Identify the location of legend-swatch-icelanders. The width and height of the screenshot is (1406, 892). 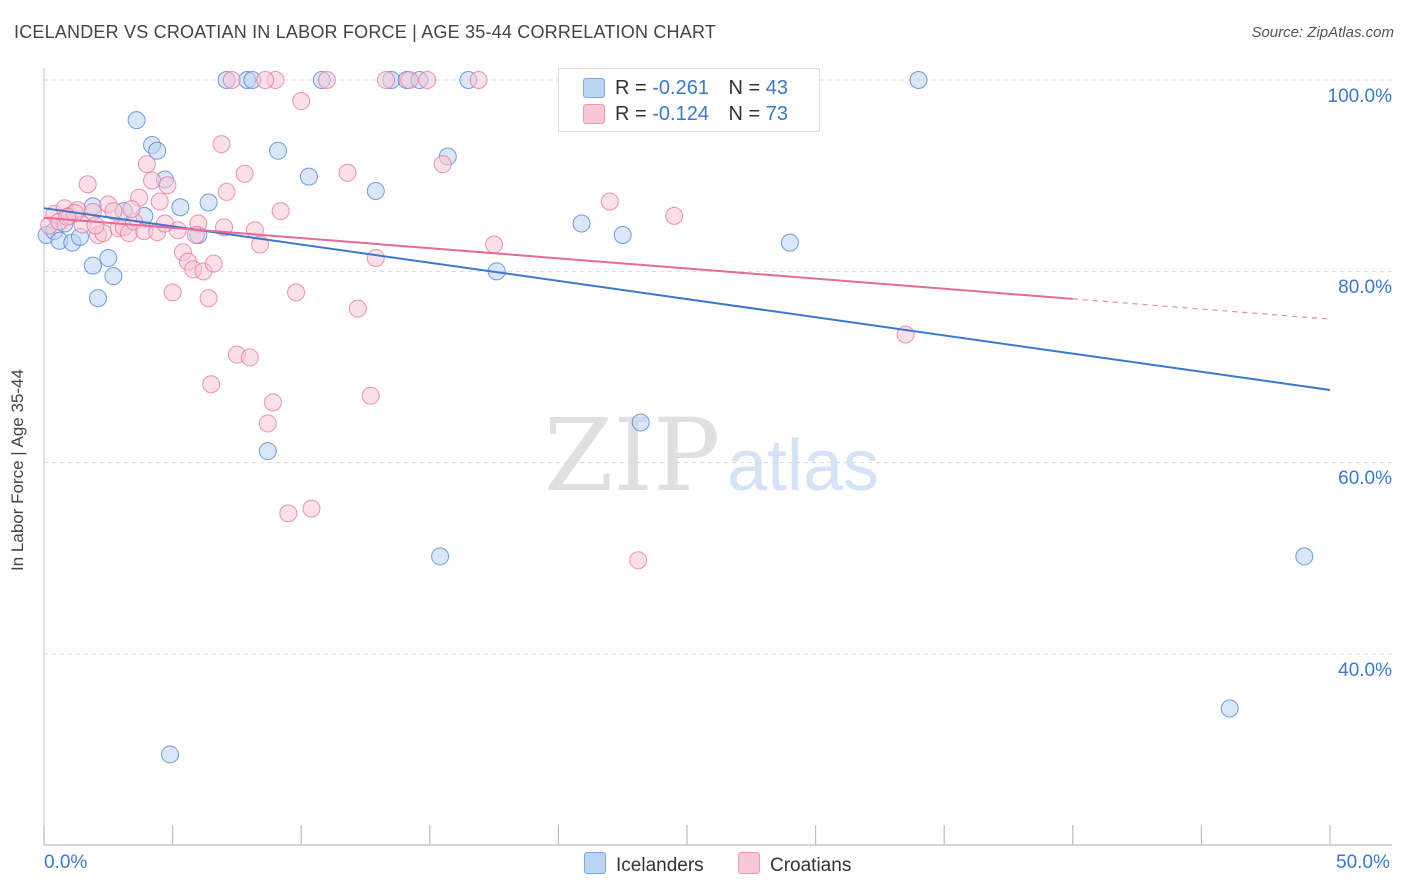
(594, 88).